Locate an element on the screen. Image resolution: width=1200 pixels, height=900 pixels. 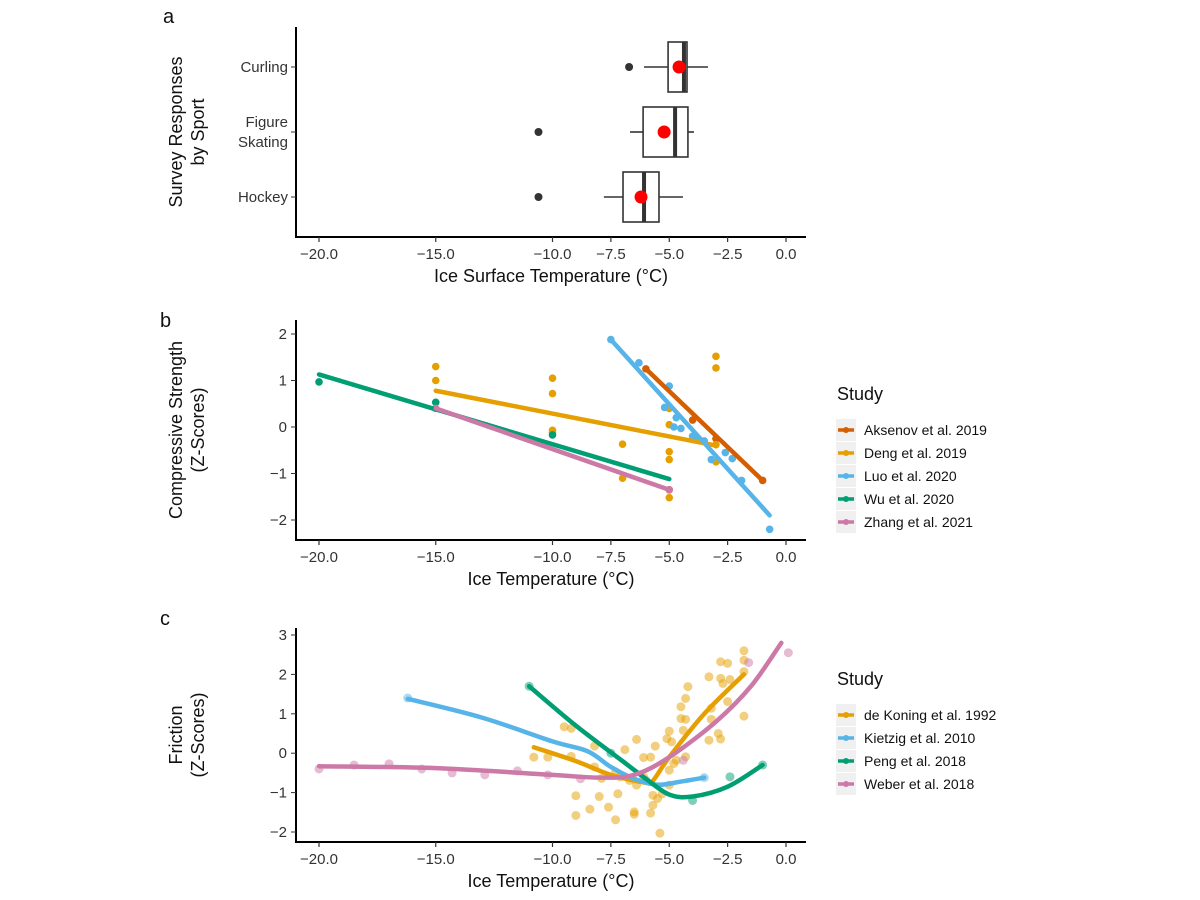
legend-item-label: de Koning et al. 1992 is located at coordinates (930, 715).